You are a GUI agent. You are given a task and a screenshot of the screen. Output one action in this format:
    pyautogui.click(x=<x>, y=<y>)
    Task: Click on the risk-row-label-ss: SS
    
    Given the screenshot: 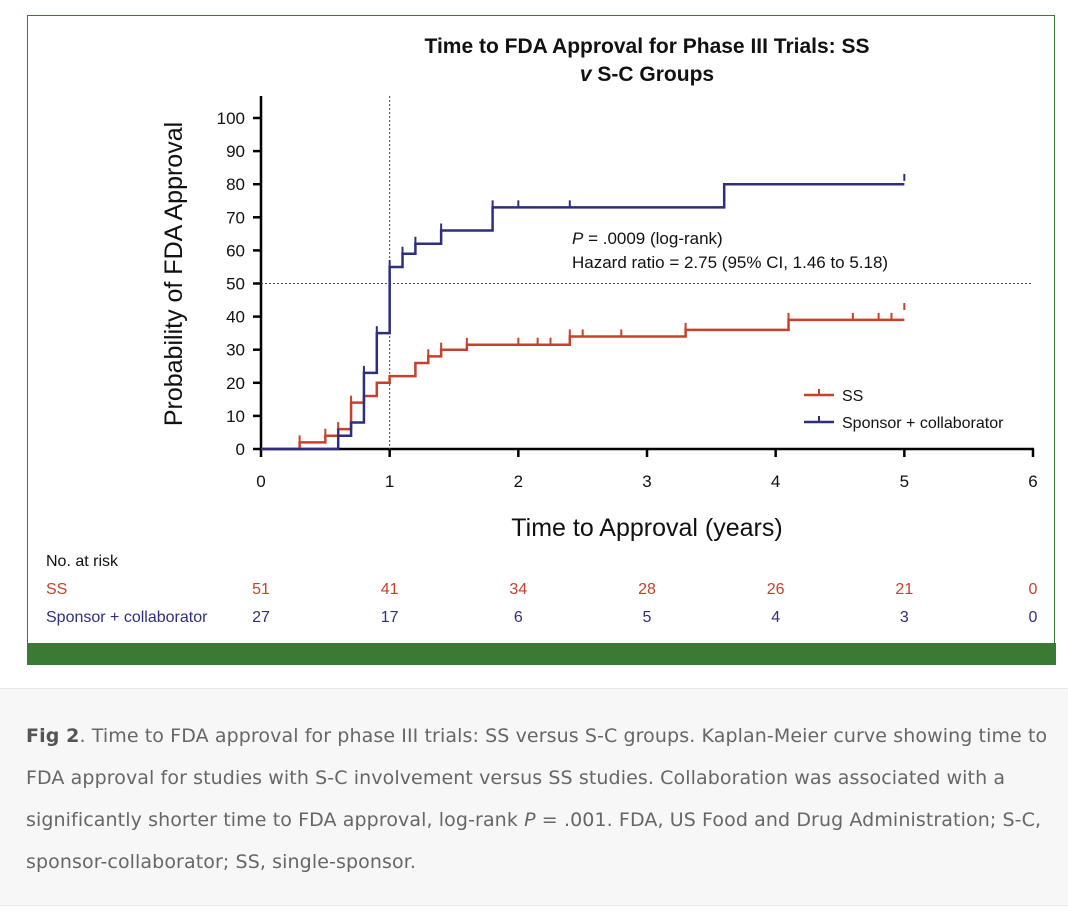 What is the action you would take?
    pyautogui.click(x=56, y=589)
    